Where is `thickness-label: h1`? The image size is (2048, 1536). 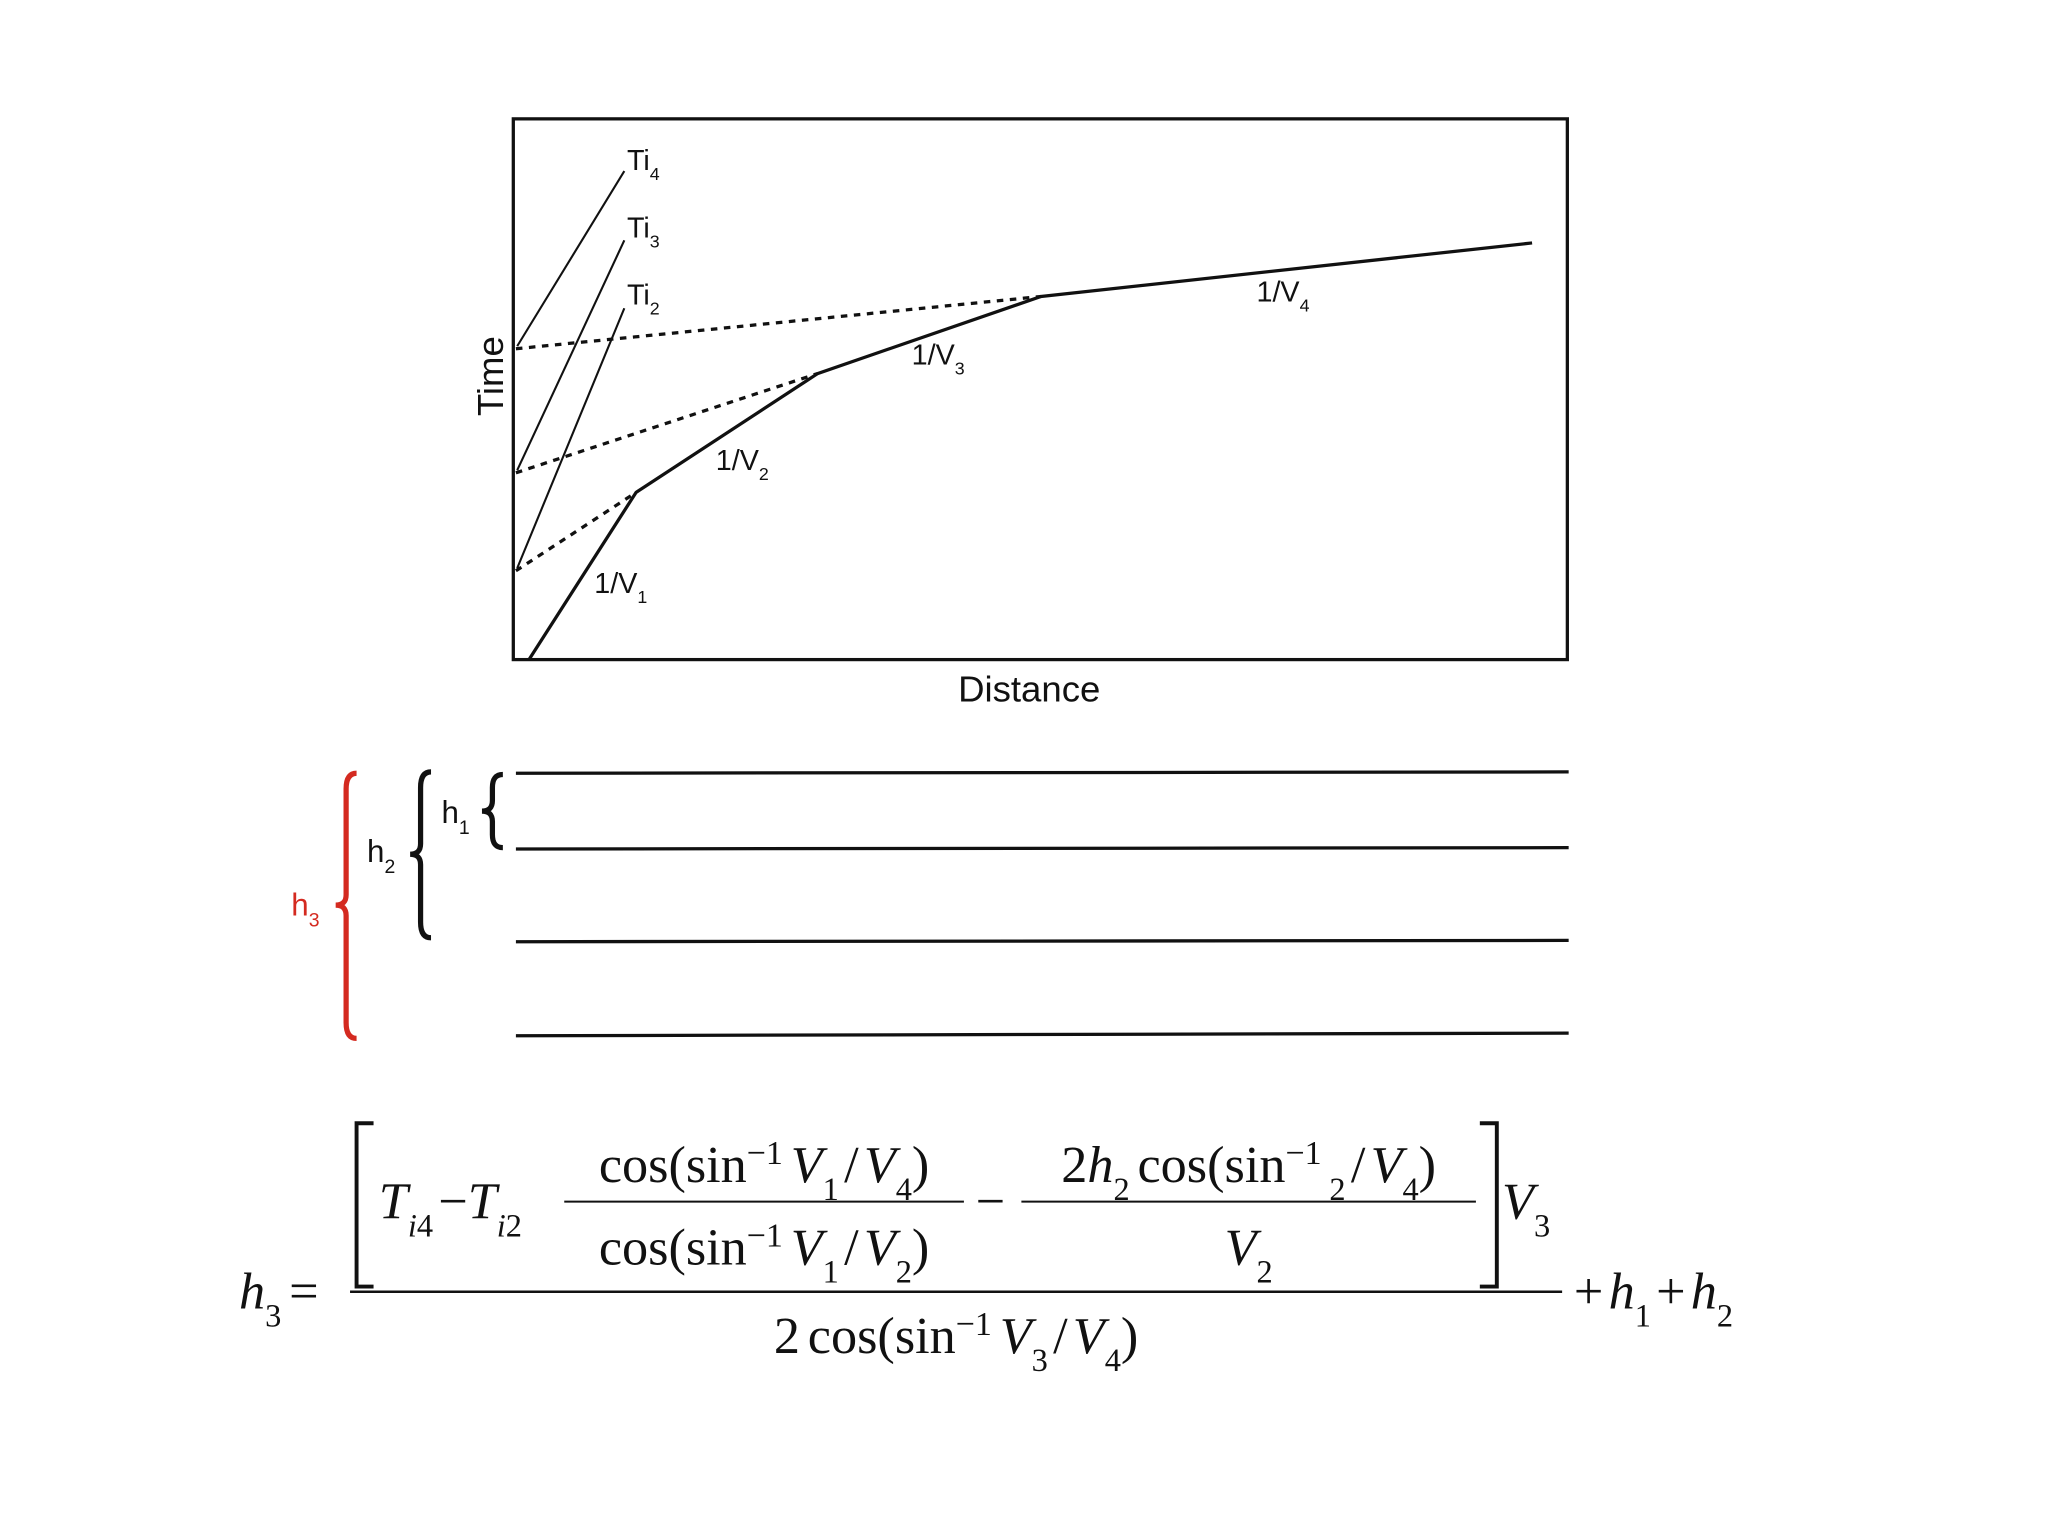 thickness-label: h1 is located at coordinates (455, 817).